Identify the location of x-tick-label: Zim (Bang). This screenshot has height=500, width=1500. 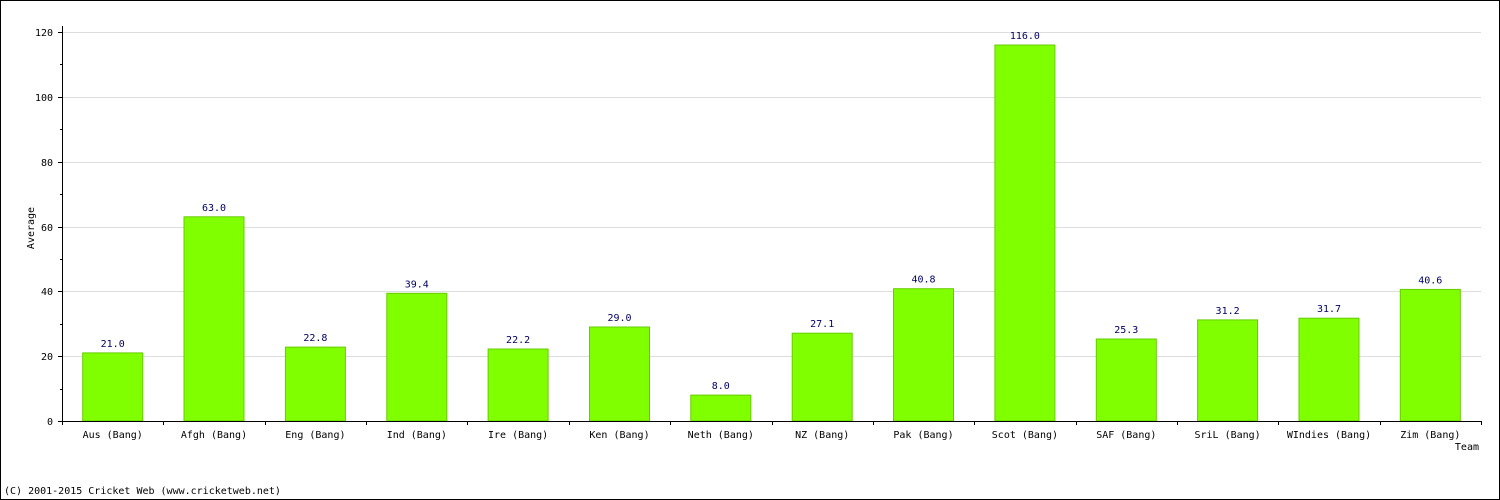
(1430, 435).